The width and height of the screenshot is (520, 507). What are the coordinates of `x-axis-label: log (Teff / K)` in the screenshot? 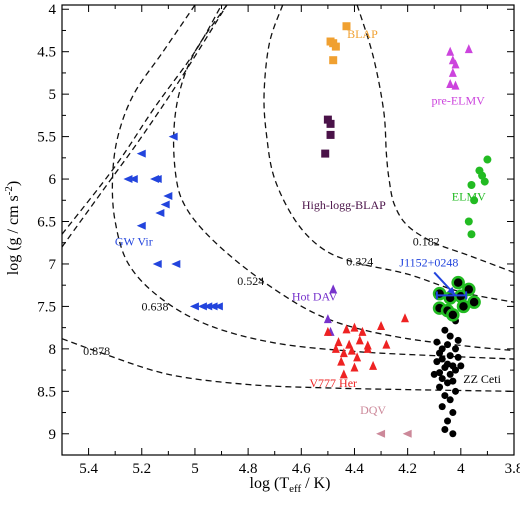 It's located at (290, 485).